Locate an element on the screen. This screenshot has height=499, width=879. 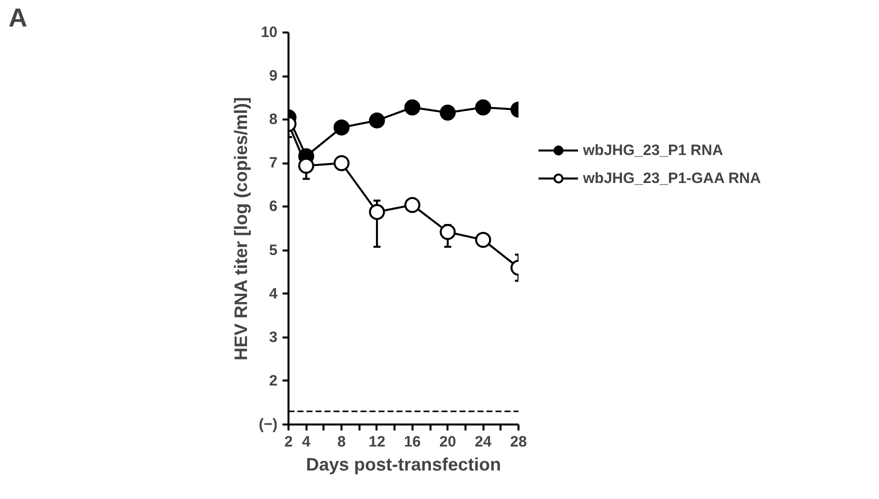
x-tick-label: 12 is located at coordinates (377, 442).